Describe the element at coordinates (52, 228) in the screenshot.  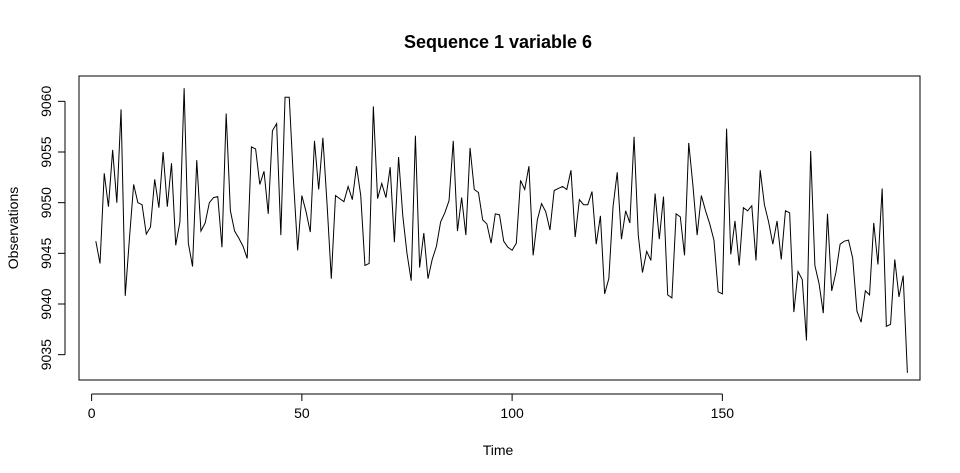
I see `y-axis: 9035 9040 9045 9050 9055 9060` at that location.